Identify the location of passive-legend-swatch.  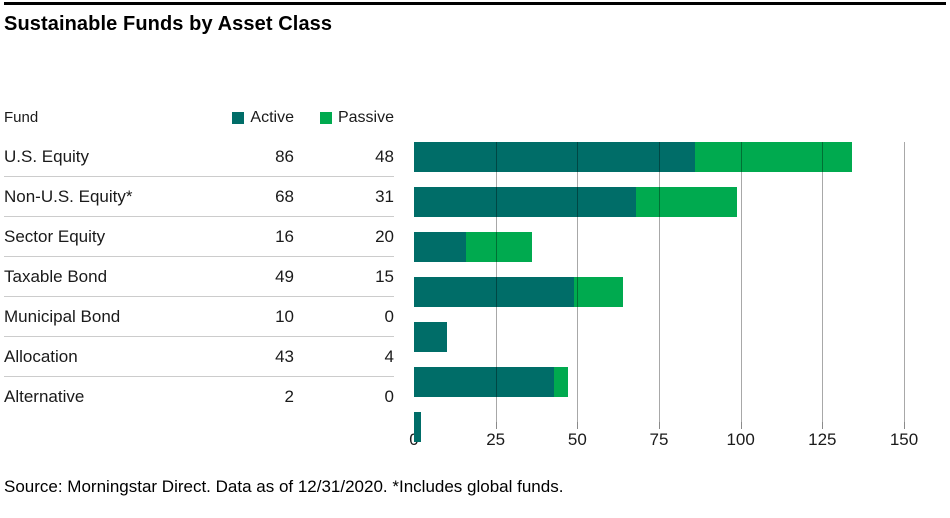
(325, 117).